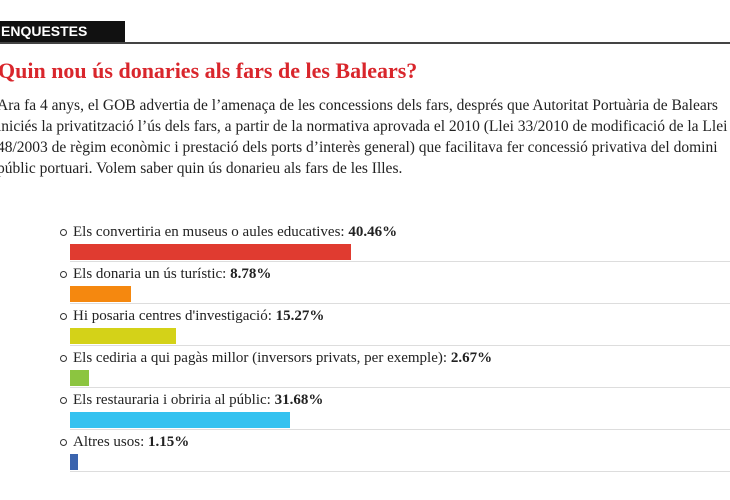 The height and width of the screenshot is (500, 730). What do you see at coordinates (299, 400) in the screenshot?
I see `option-percent: 31.68%` at bounding box center [299, 400].